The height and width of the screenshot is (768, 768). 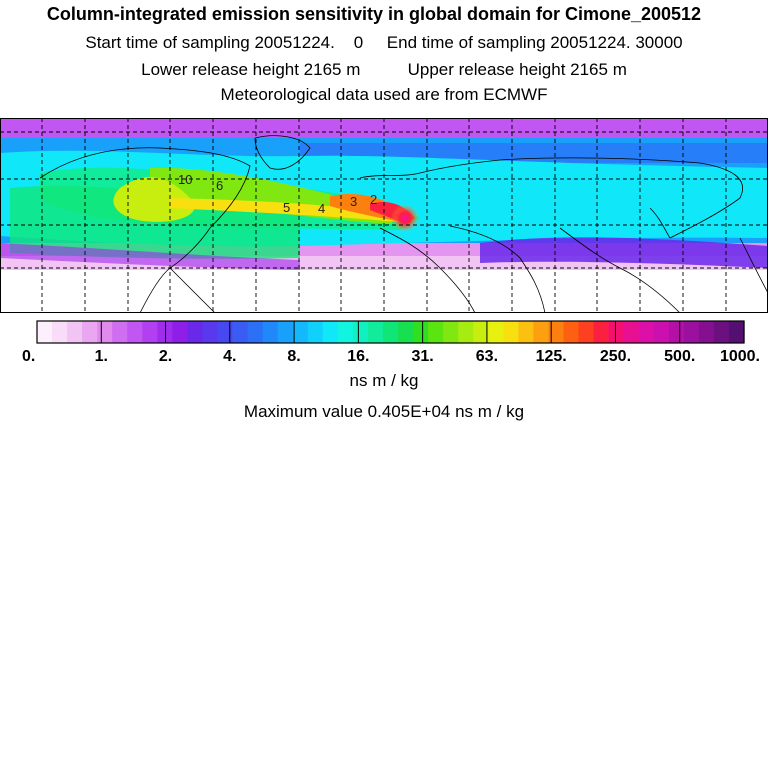 I want to click on legend-tick-label: 63., so click(x=487, y=356).